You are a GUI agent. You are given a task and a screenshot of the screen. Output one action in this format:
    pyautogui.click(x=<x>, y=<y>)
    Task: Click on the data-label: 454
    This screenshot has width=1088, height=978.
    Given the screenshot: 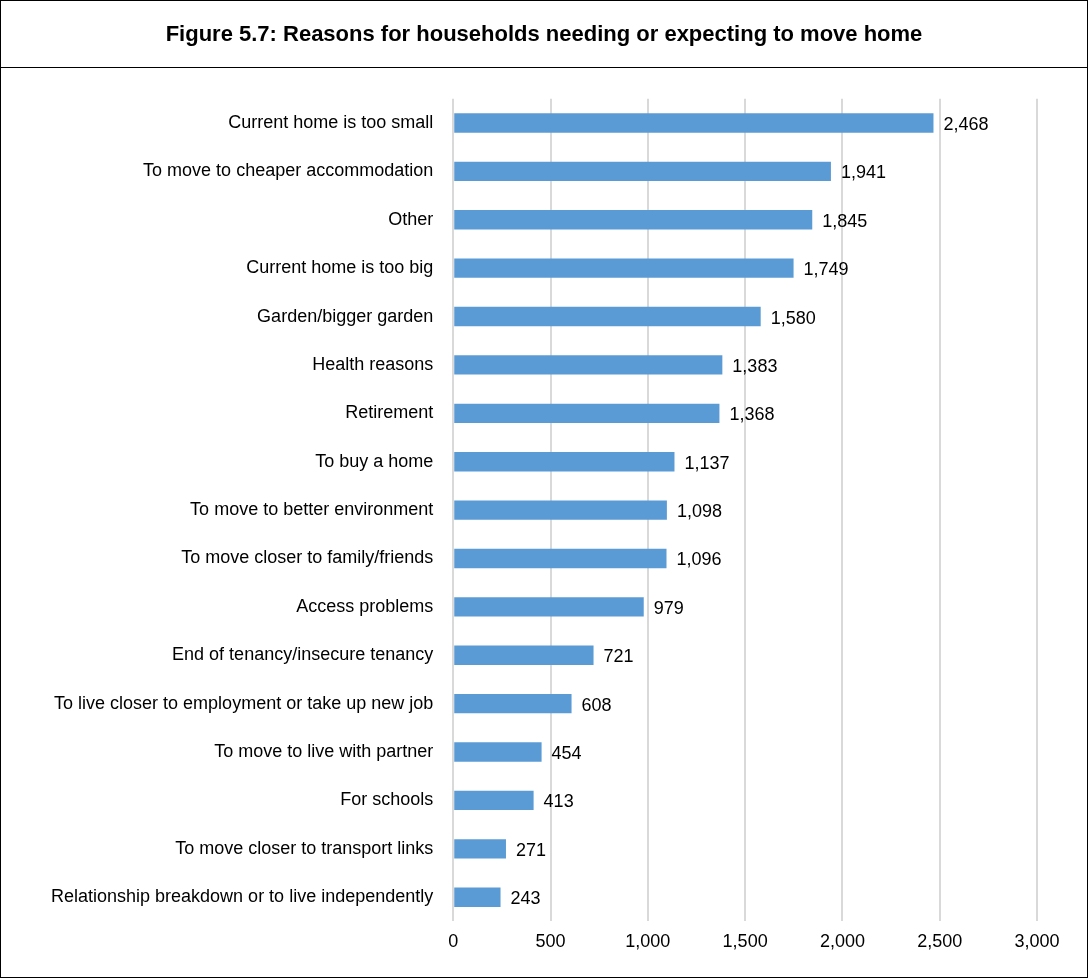 What is the action you would take?
    pyautogui.click(x=566, y=753)
    